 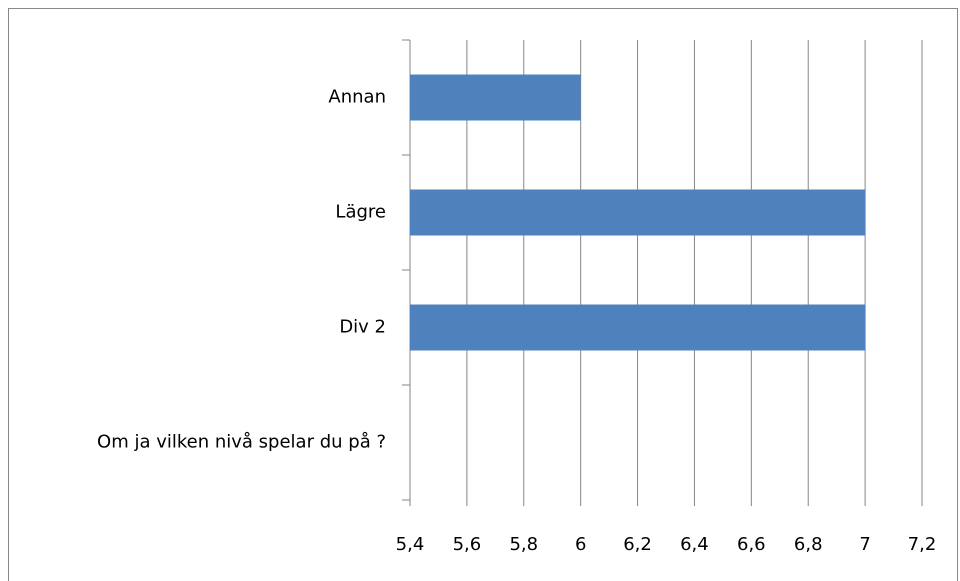 I want to click on x-tick-label: 6,6, so click(x=751, y=544).